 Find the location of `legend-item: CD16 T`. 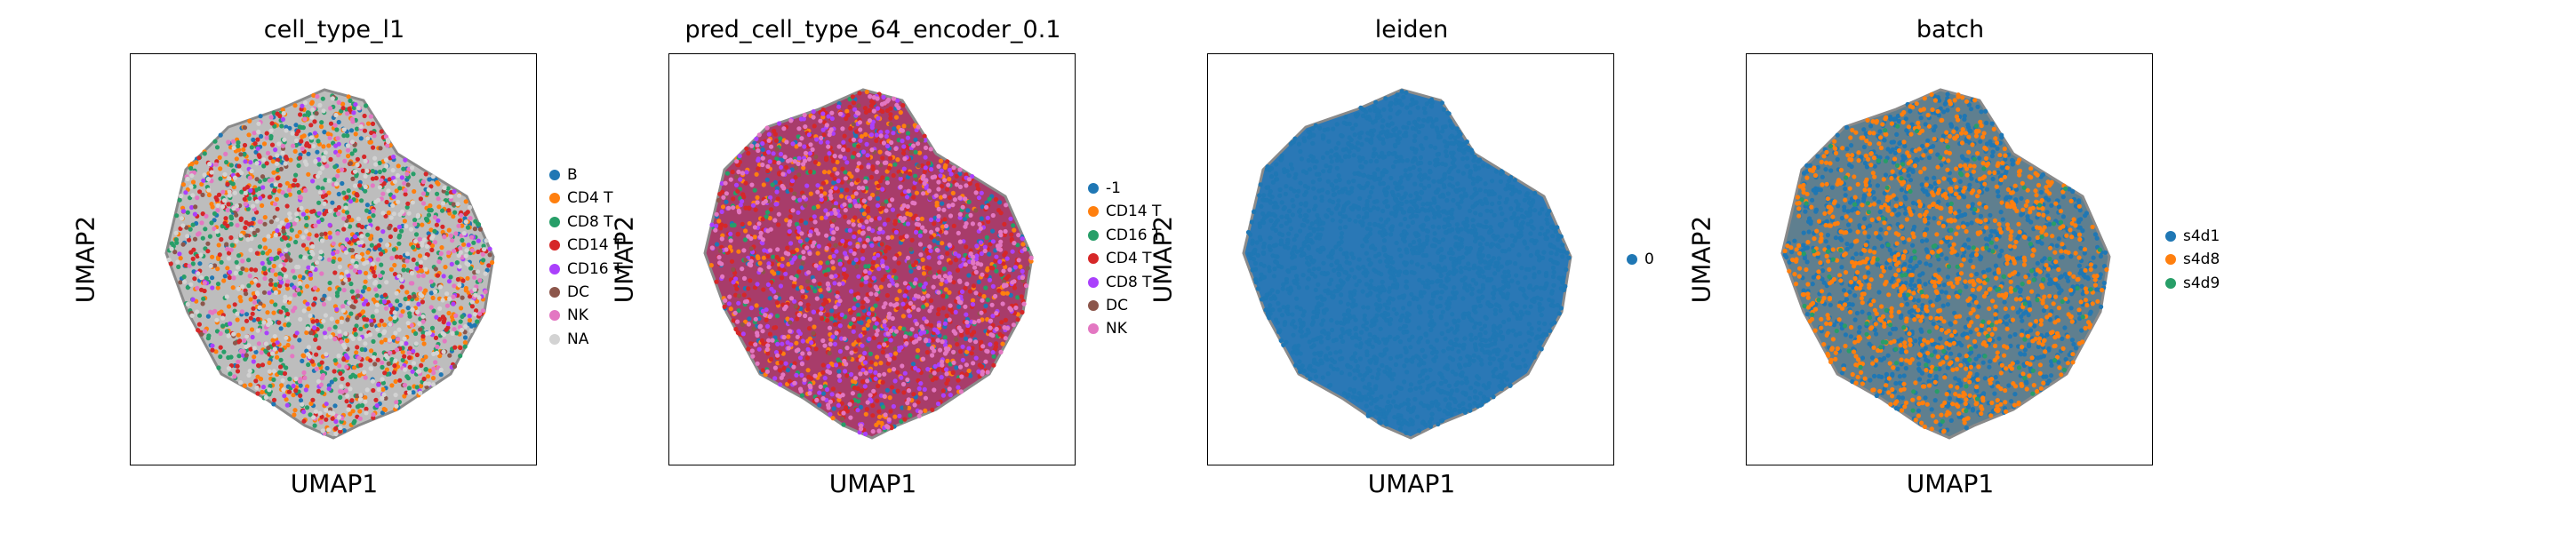

legend-item: CD16 T is located at coordinates (585, 269).